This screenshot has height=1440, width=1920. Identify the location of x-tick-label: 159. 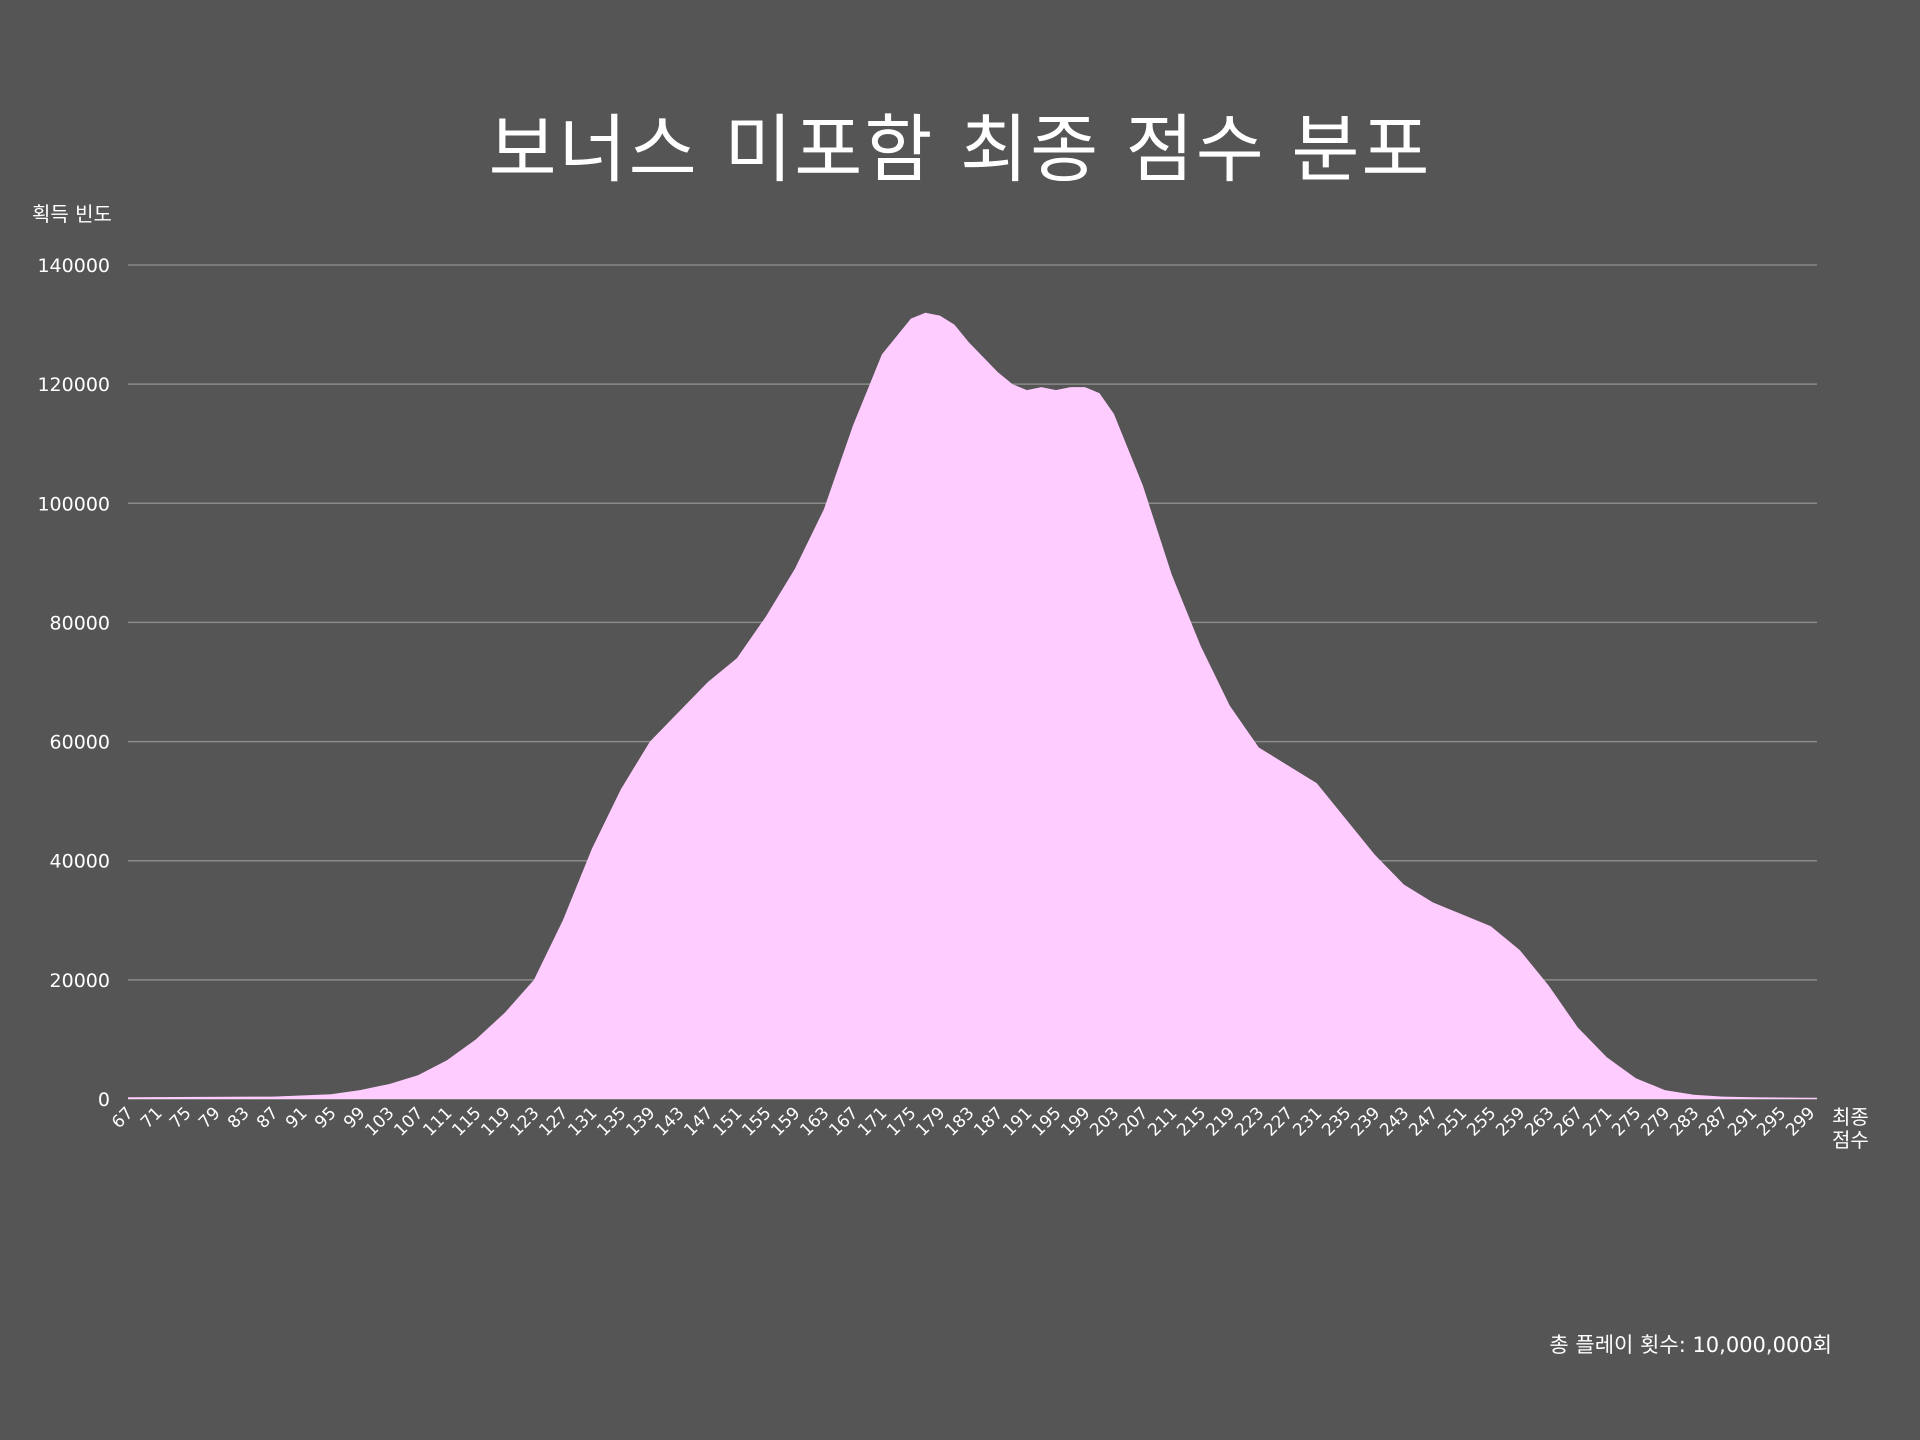
(785, 1121).